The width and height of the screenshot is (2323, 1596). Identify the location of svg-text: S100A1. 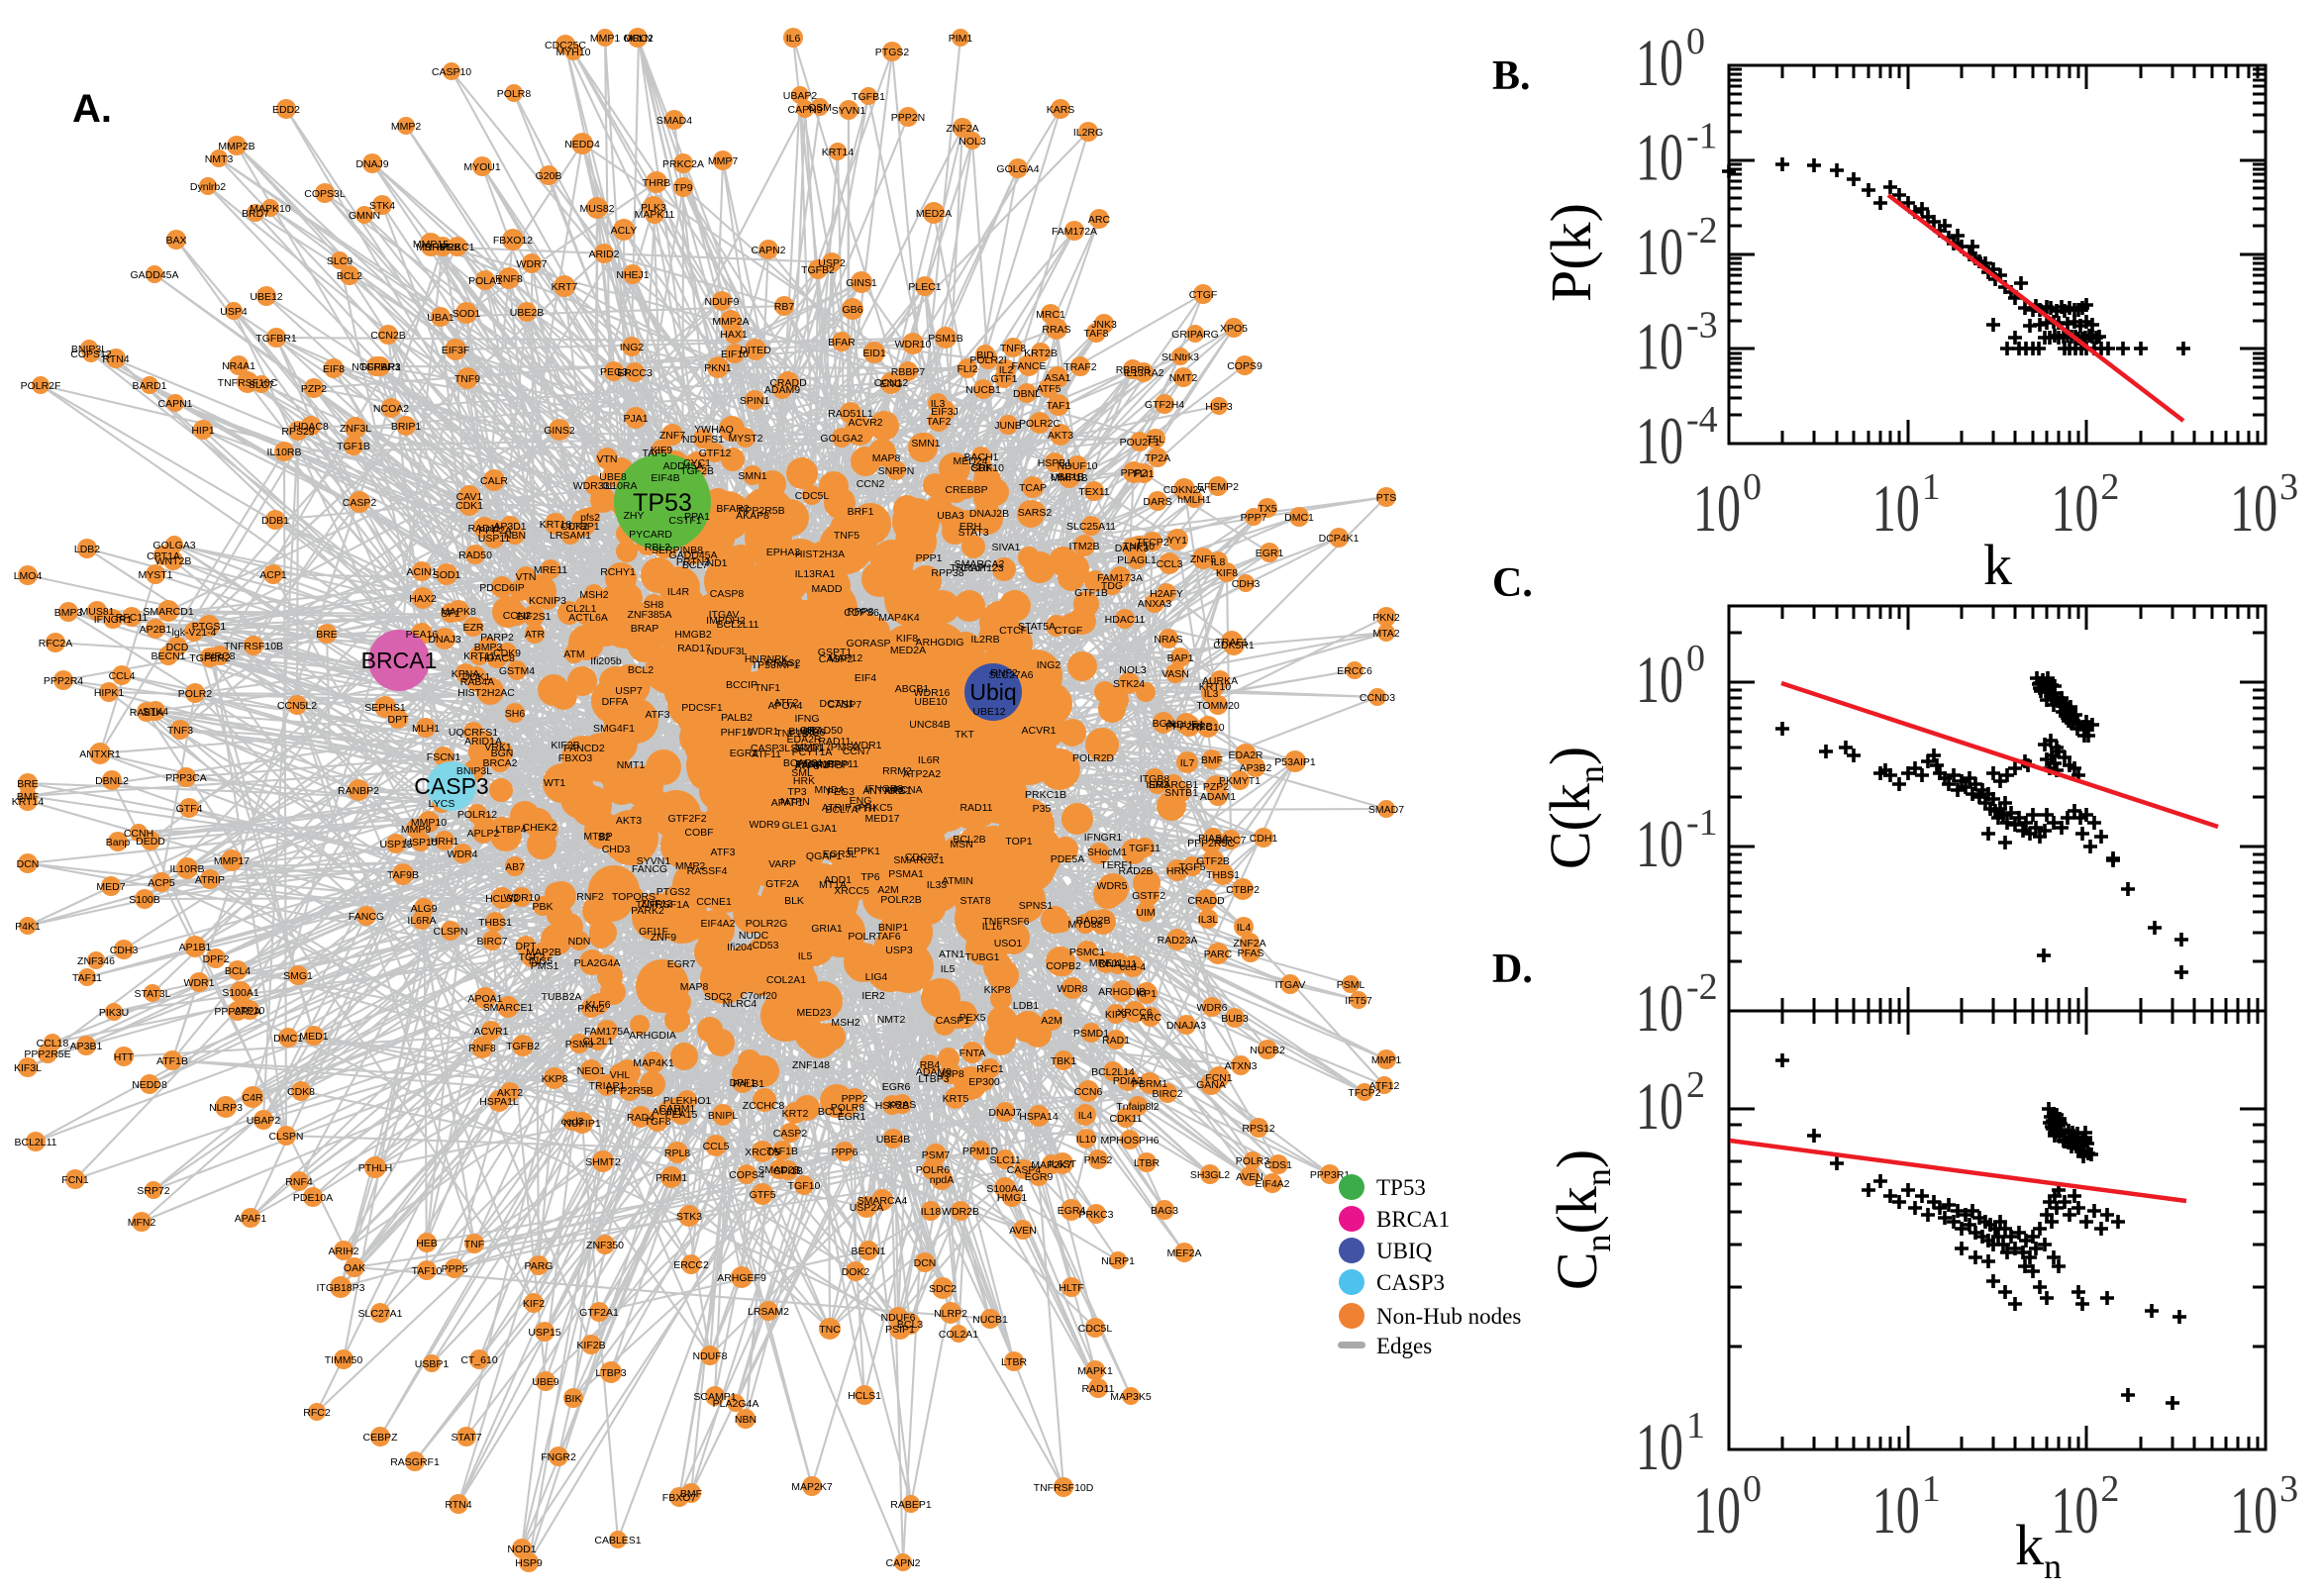
(240, 993).